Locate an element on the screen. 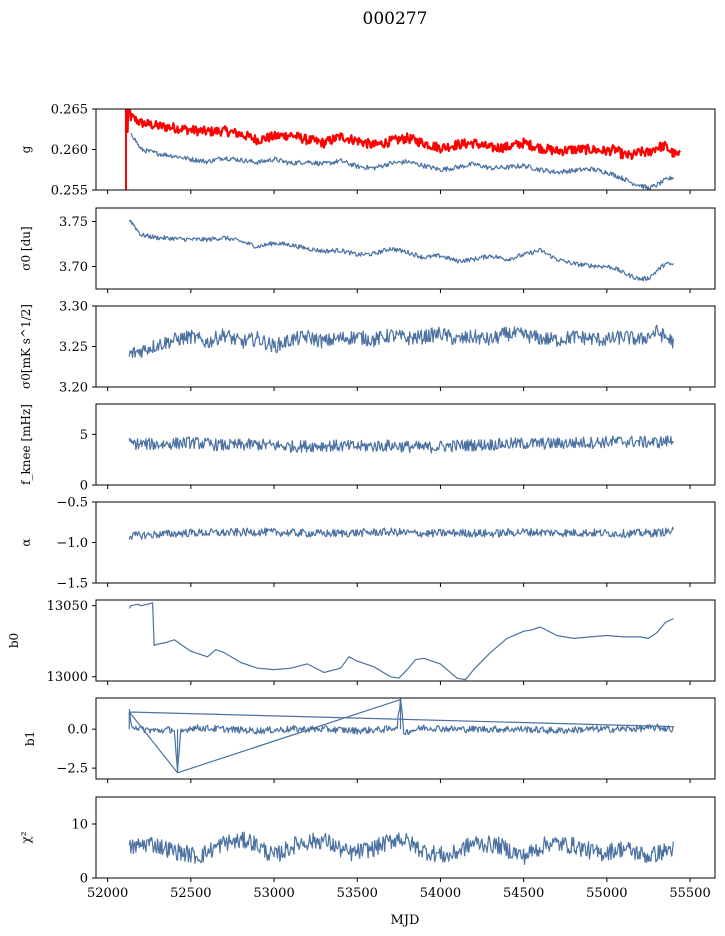  y-tick-label: −0.5 is located at coordinates (72, 503).